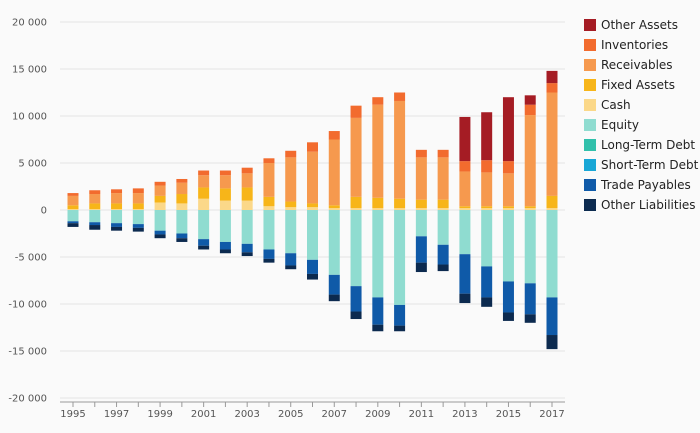  What do you see at coordinates (648, 145) in the screenshot?
I see `legend-label: Long-Term Debt` at bounding box center [648, 145].